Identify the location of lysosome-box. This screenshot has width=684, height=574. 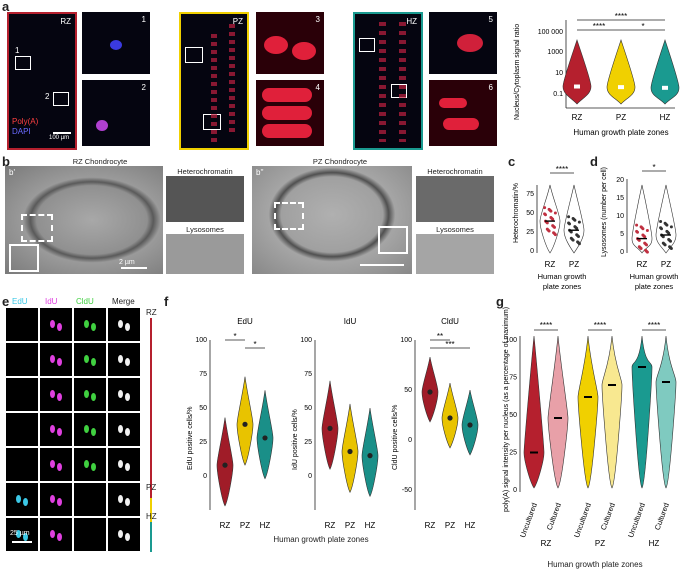
(393, 240).